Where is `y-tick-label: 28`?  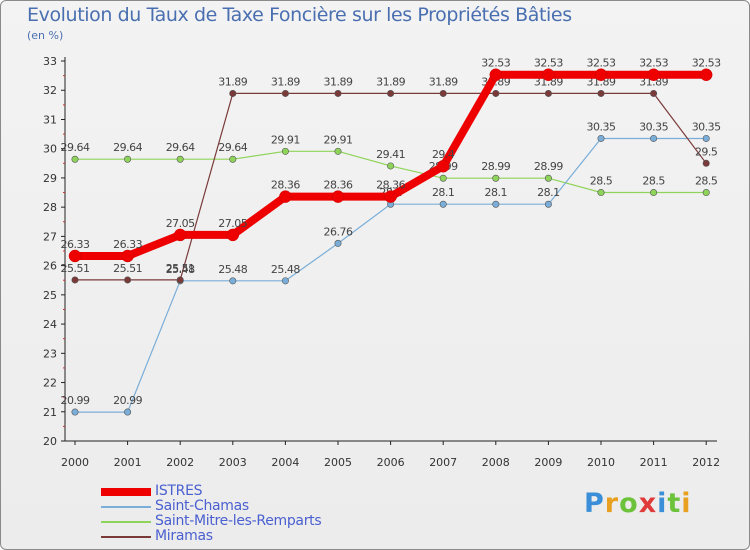
y-tick-label: 28 is located at coordinates (50, 207).